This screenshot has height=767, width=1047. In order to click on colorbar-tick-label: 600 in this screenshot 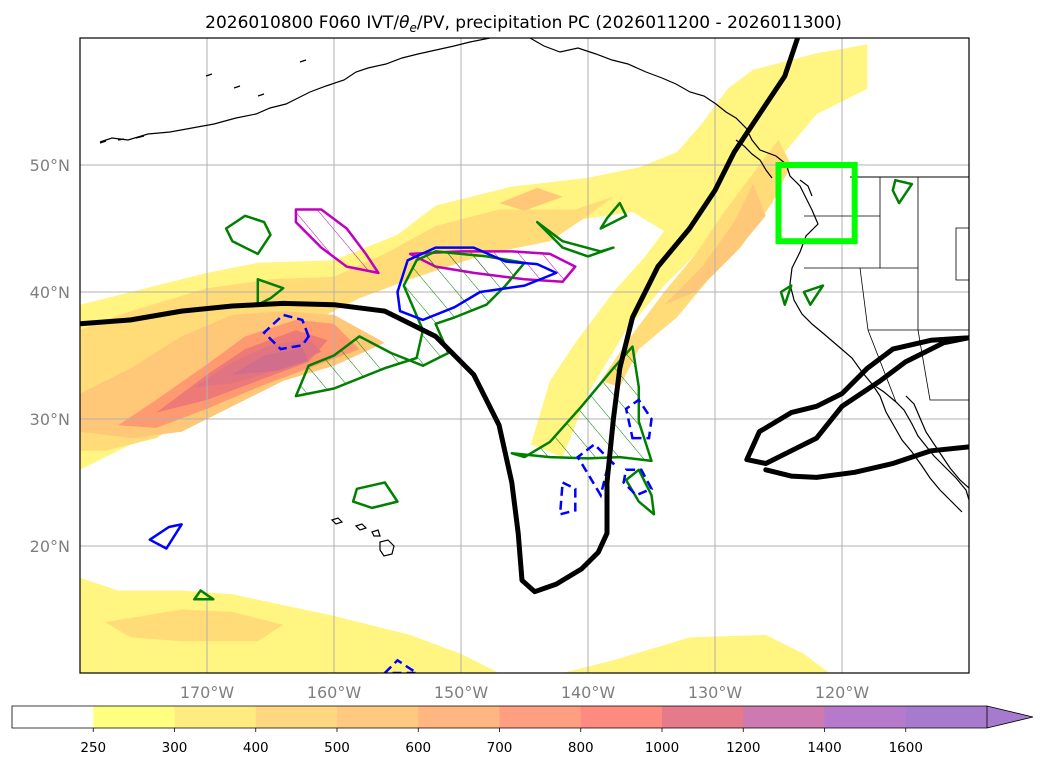, I will do `click(418, 748)`.